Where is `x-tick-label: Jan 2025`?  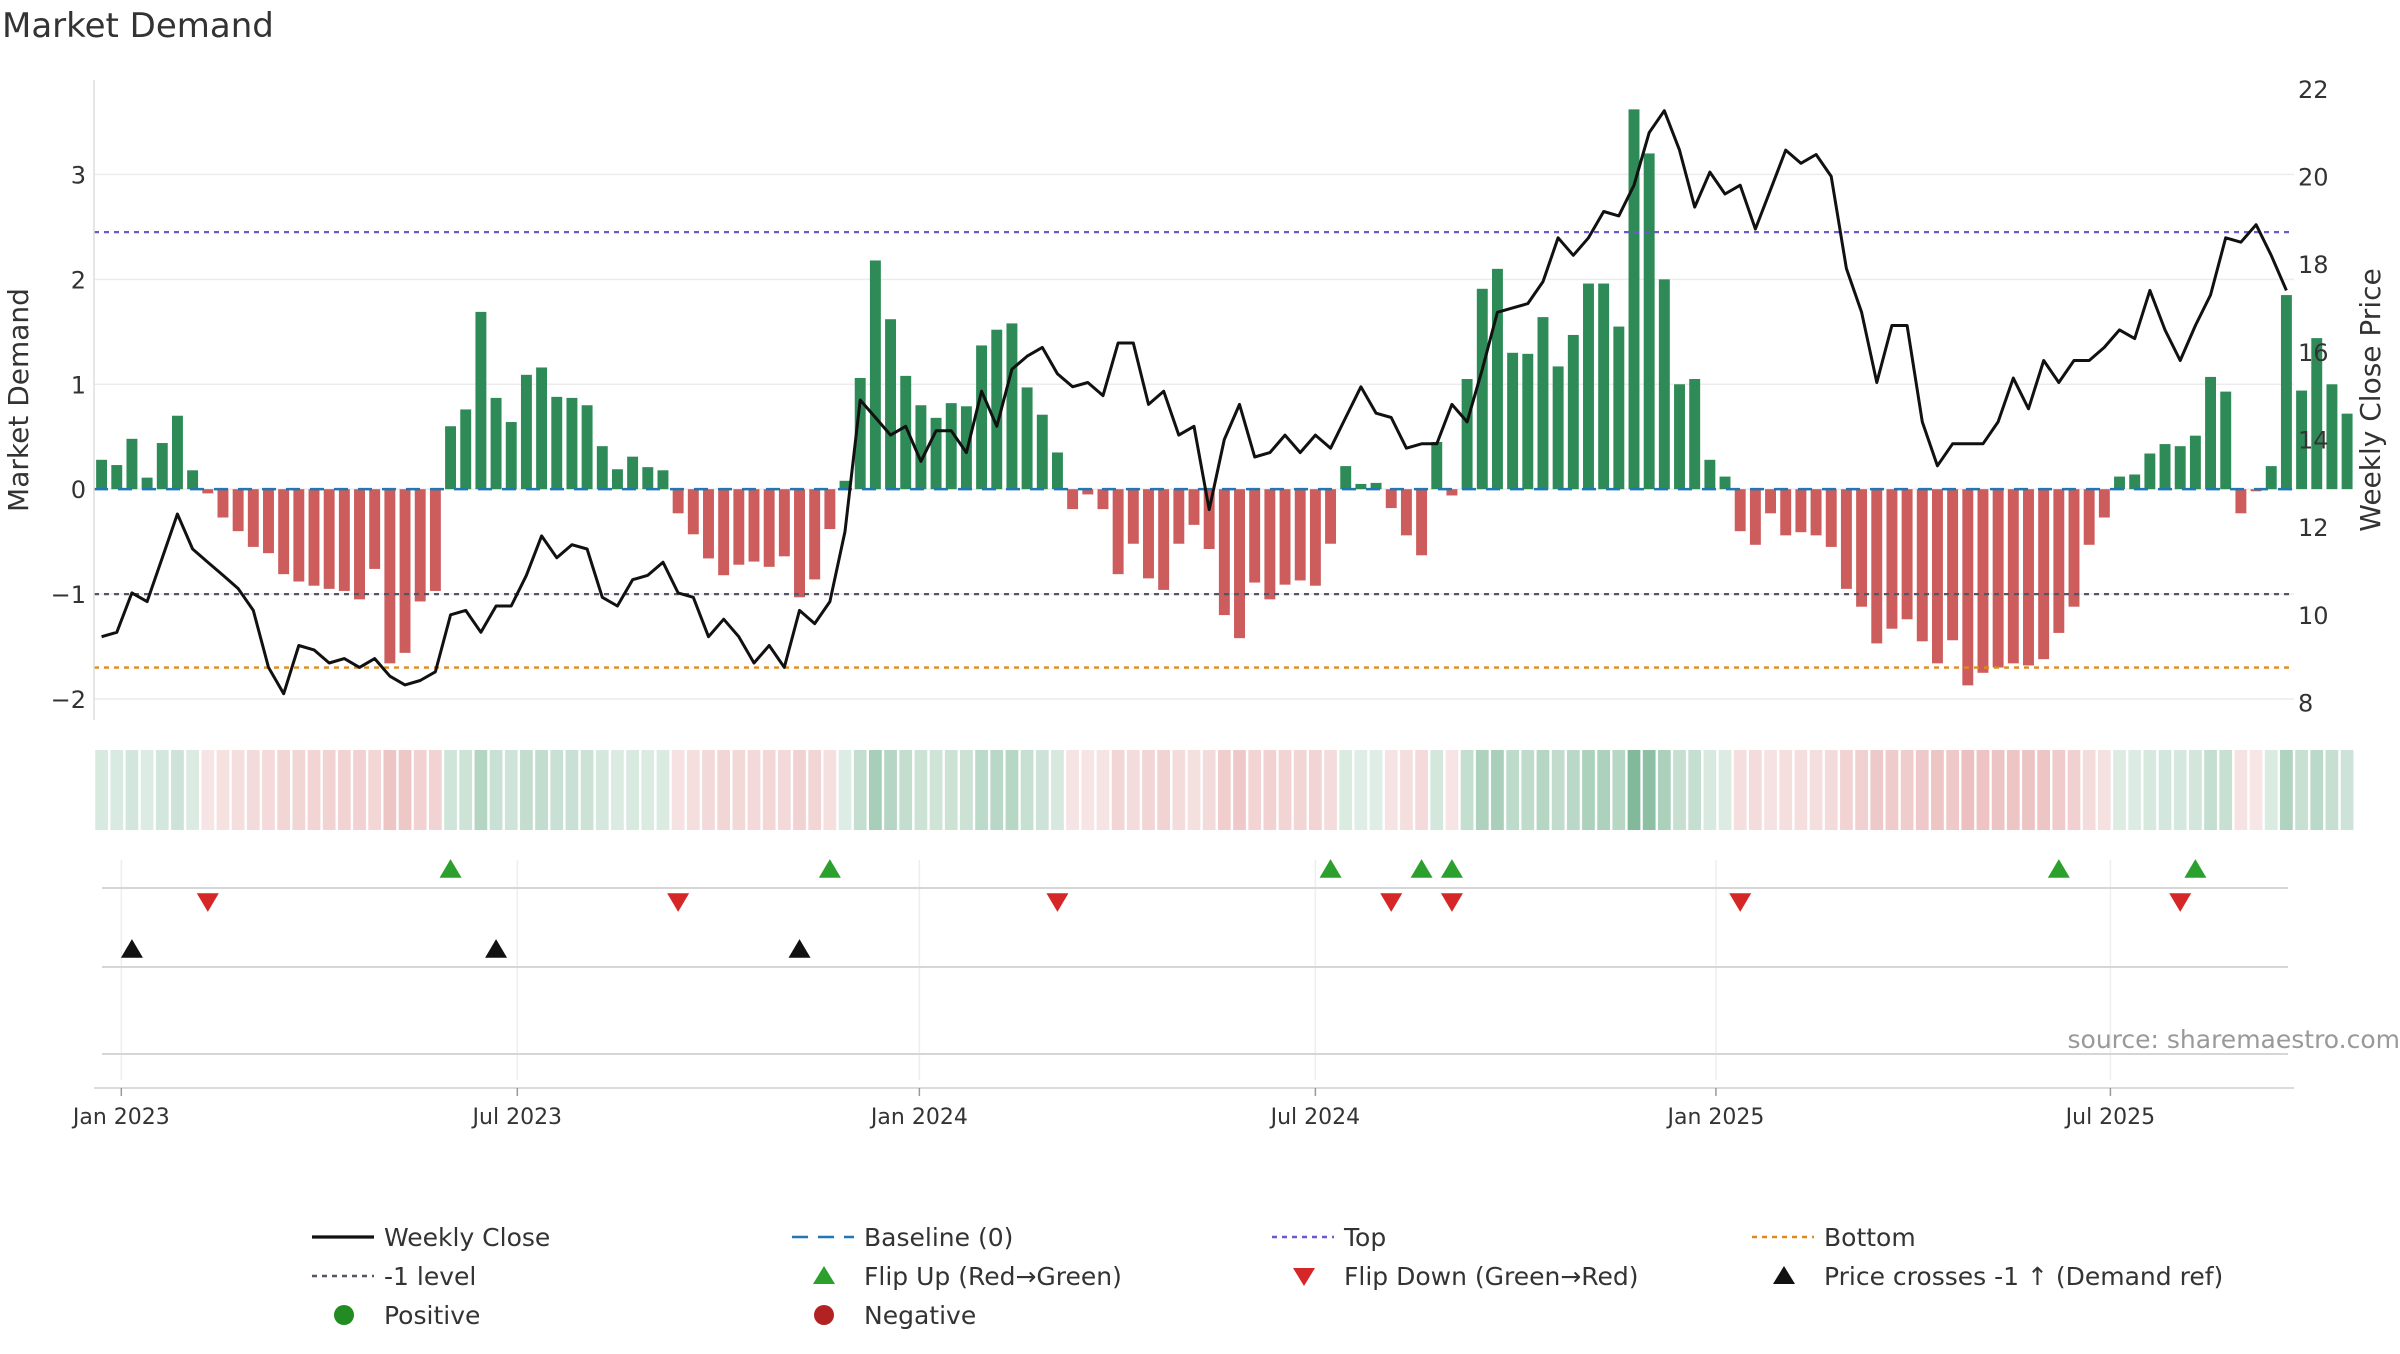 x-tick-label: Jan 2025 is located at coordinates (1714, 1117).